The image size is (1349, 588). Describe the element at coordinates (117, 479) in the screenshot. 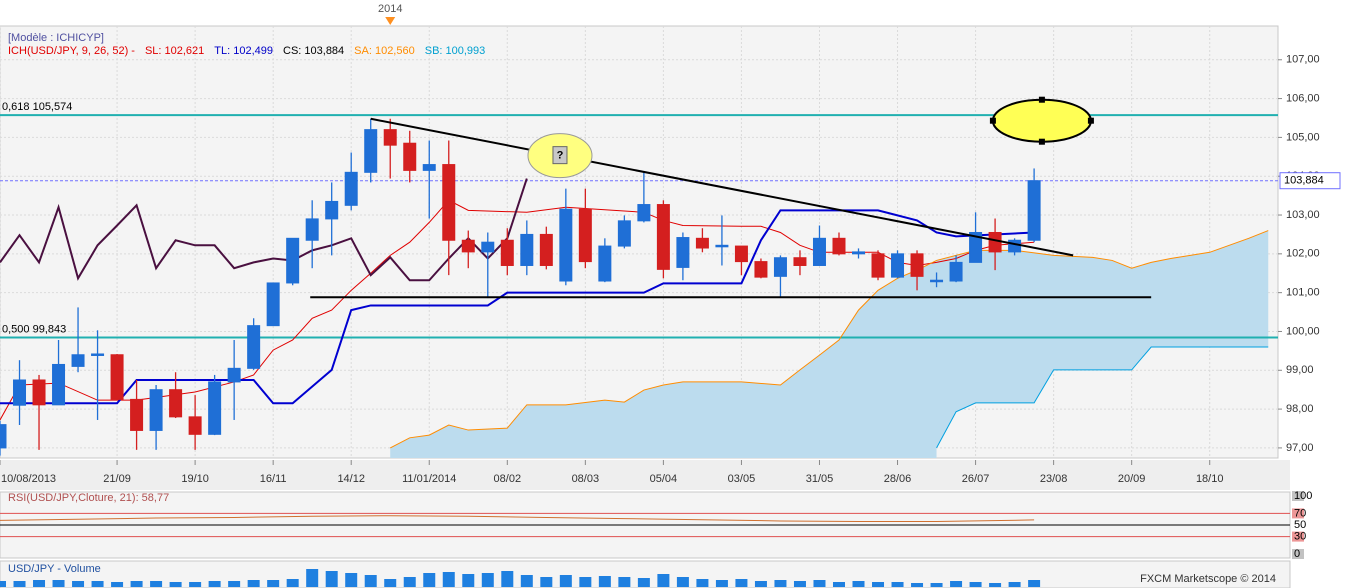

I see `x-tick-label: 21/09` at that location.